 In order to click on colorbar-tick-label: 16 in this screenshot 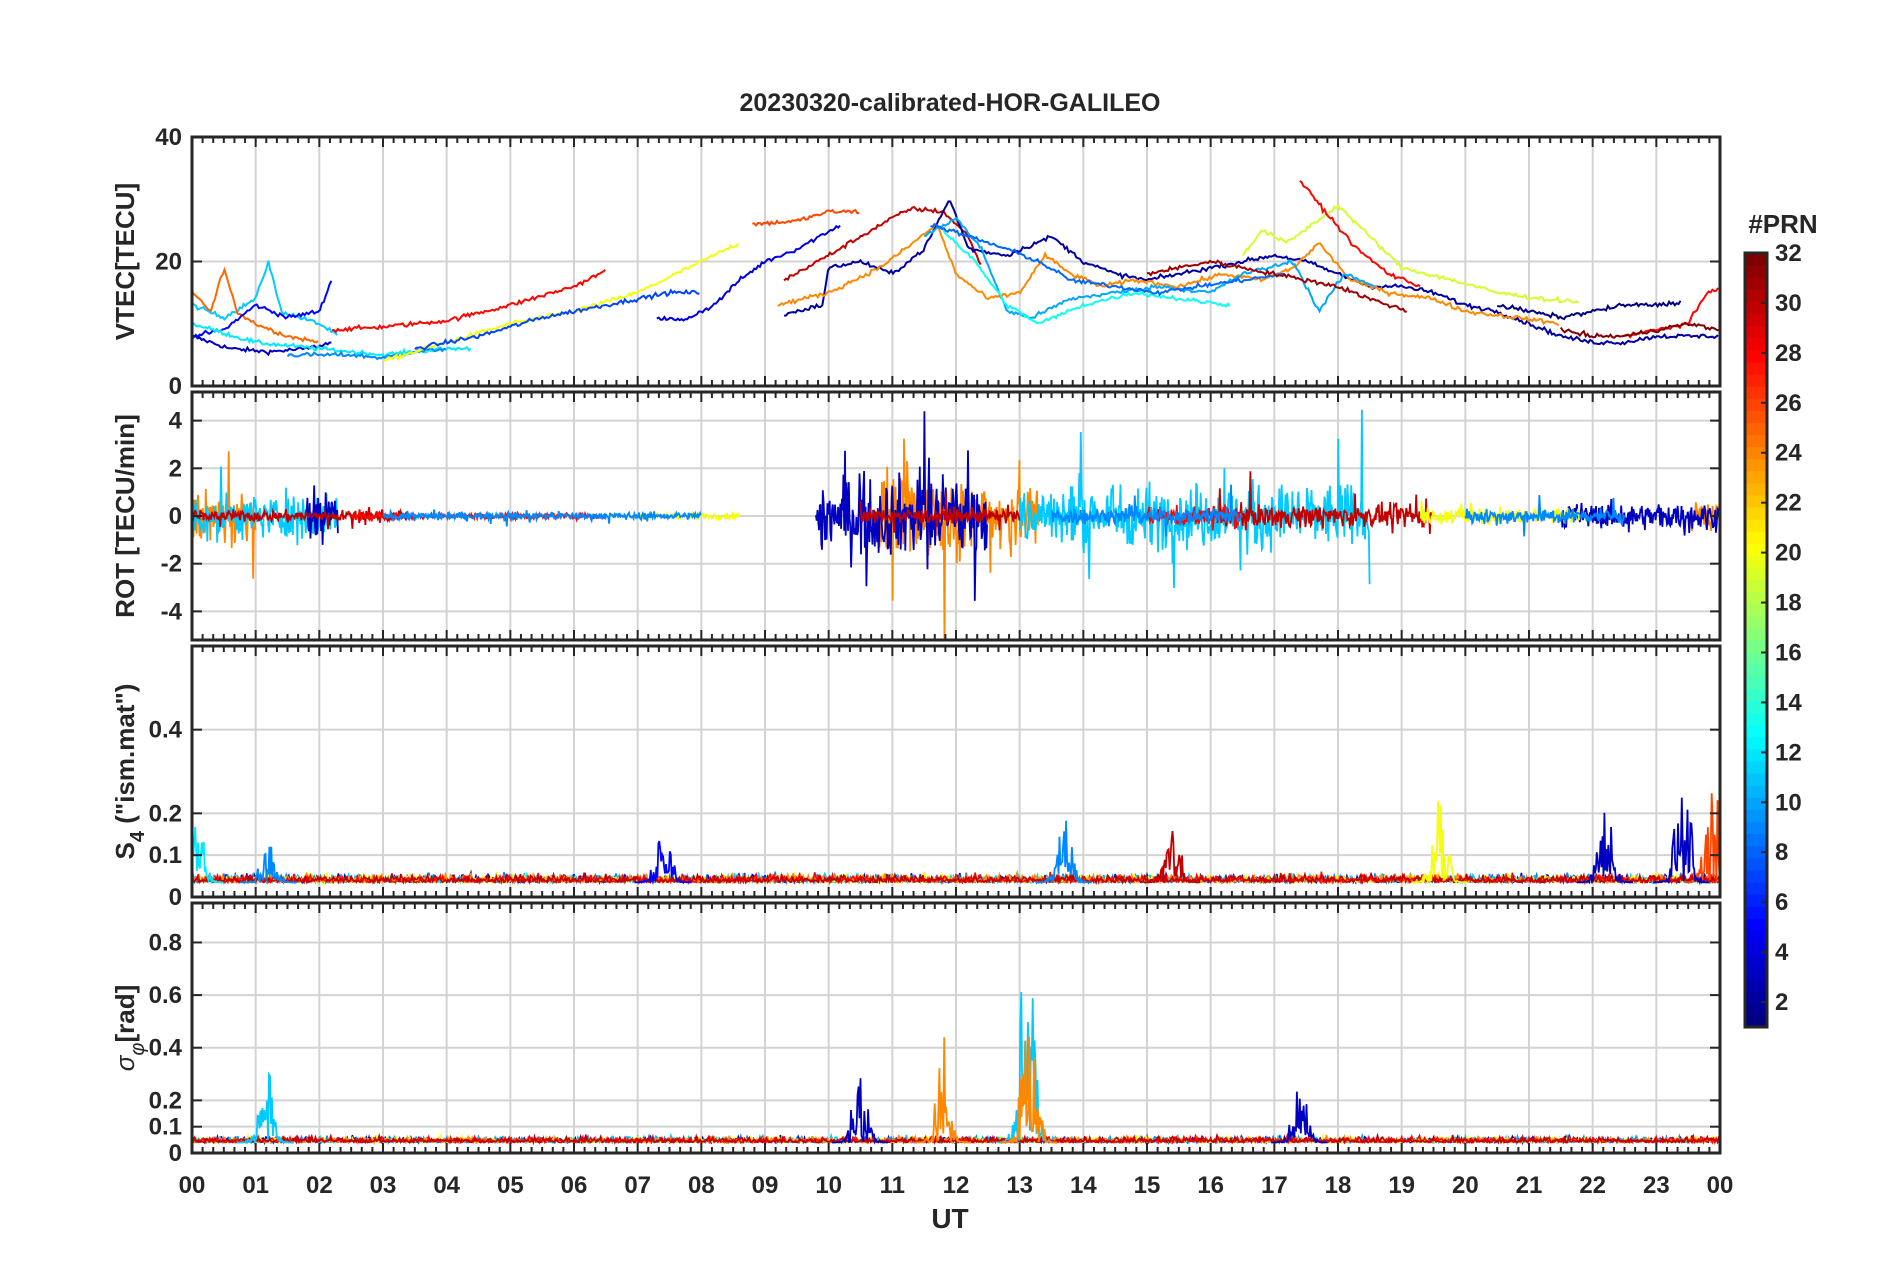, I will do `click(1788, 652)`.